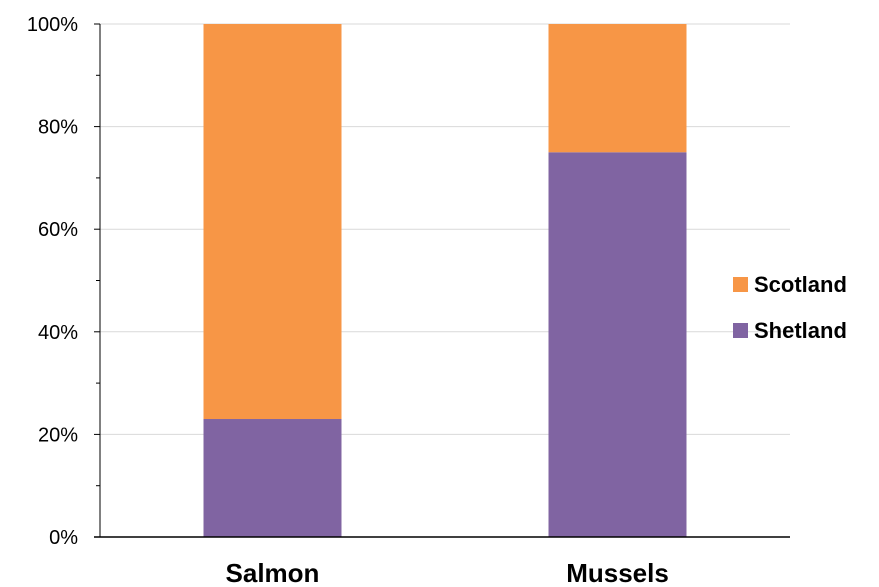 This screenshot has width=879, height=587. I want to click on bar-mussels-scotland, so click(617, 88).